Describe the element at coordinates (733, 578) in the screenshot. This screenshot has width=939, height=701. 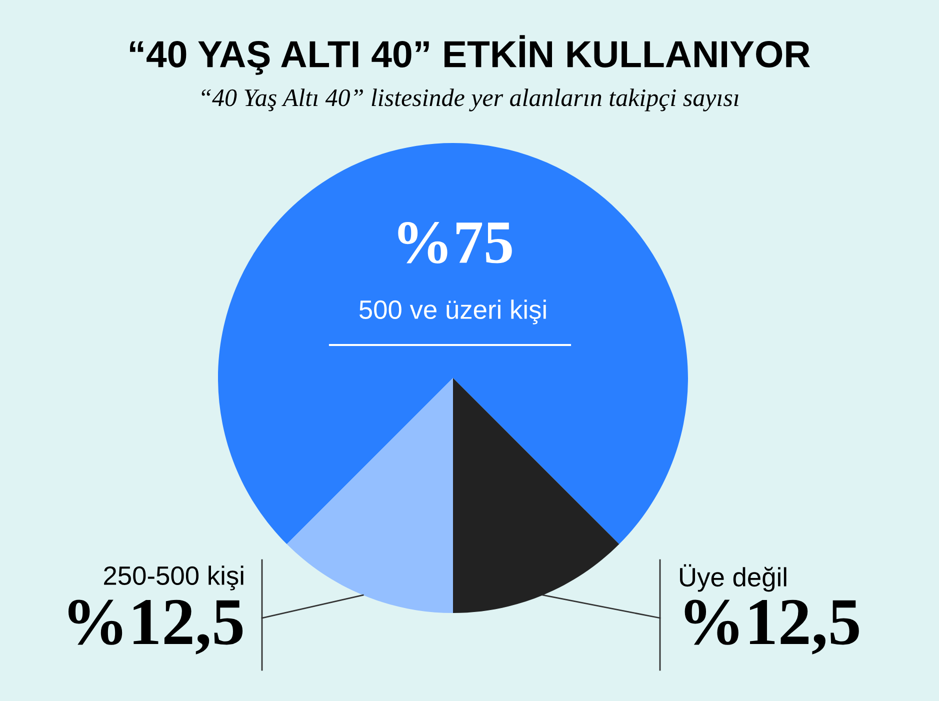
I see `slice-label: Üye değil` at that location.